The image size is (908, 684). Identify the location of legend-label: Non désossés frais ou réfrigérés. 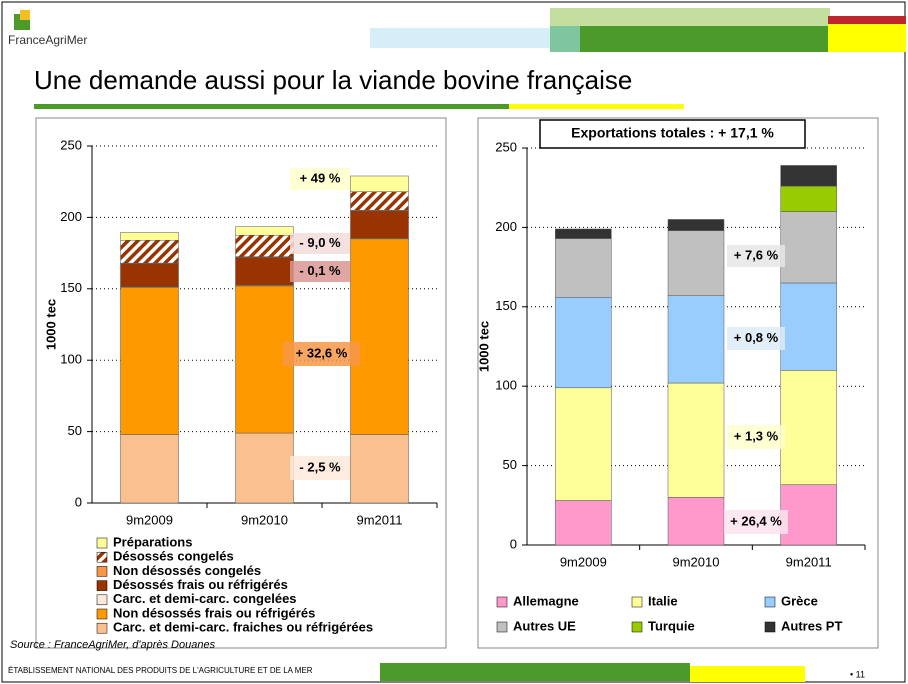
(214, 612).